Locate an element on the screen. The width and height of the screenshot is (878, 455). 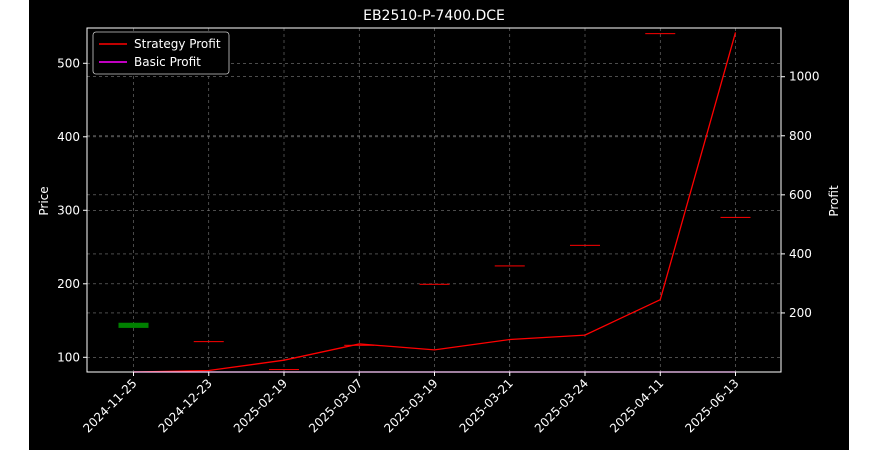
y-axis-label: Price is located at coordinates (44, 200).